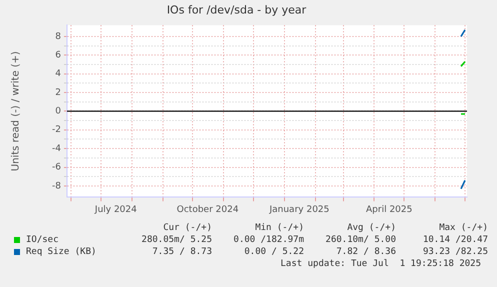  Describe the element at coordinates (463, 228) in the screenshot. I see `text: Max (-/+)` at that location.